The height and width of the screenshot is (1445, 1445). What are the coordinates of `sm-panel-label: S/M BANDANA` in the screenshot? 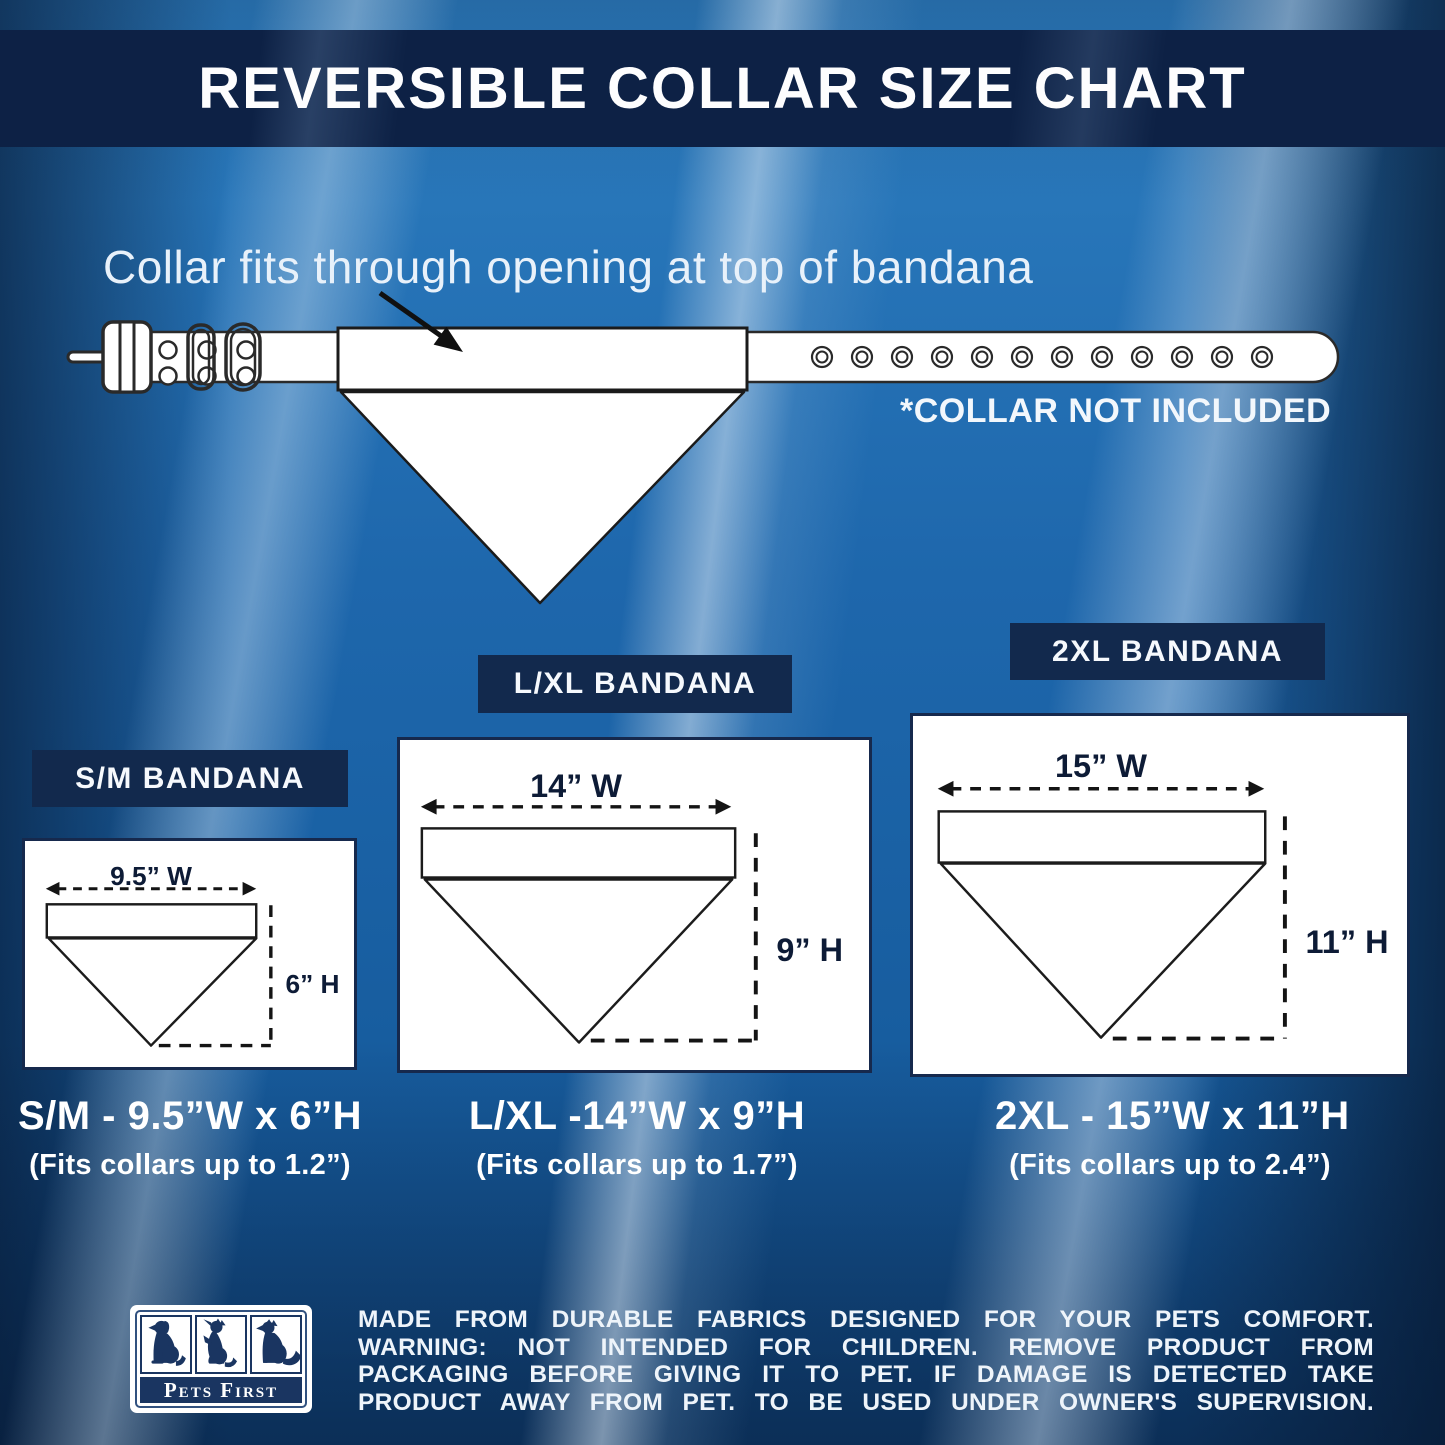 It's located at (190, 778).